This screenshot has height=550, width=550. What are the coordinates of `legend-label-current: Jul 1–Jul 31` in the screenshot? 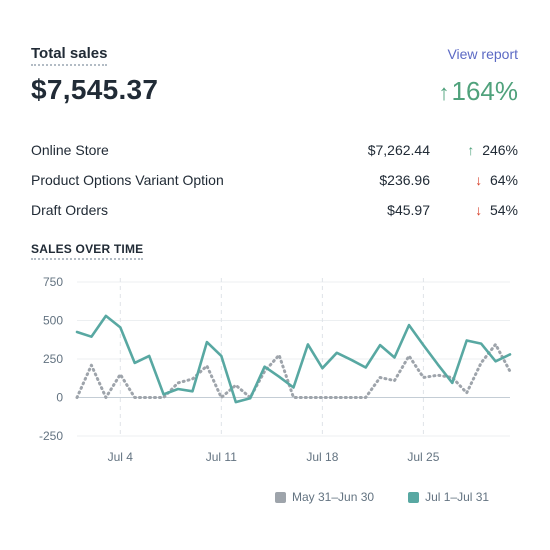 It's located at (457, 497).